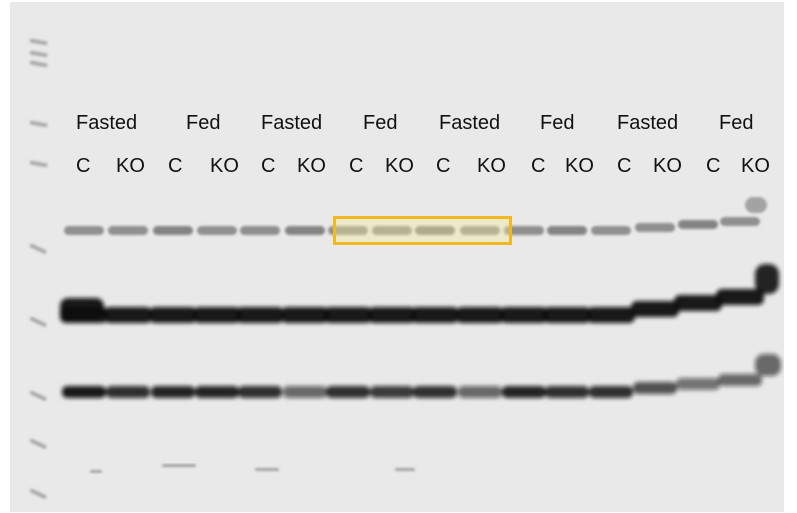 This screenshot has height=513, width=797. Describe the element at coordinates (356, 166) in the screenshot. I see `label-genotype-7: C` at that location.